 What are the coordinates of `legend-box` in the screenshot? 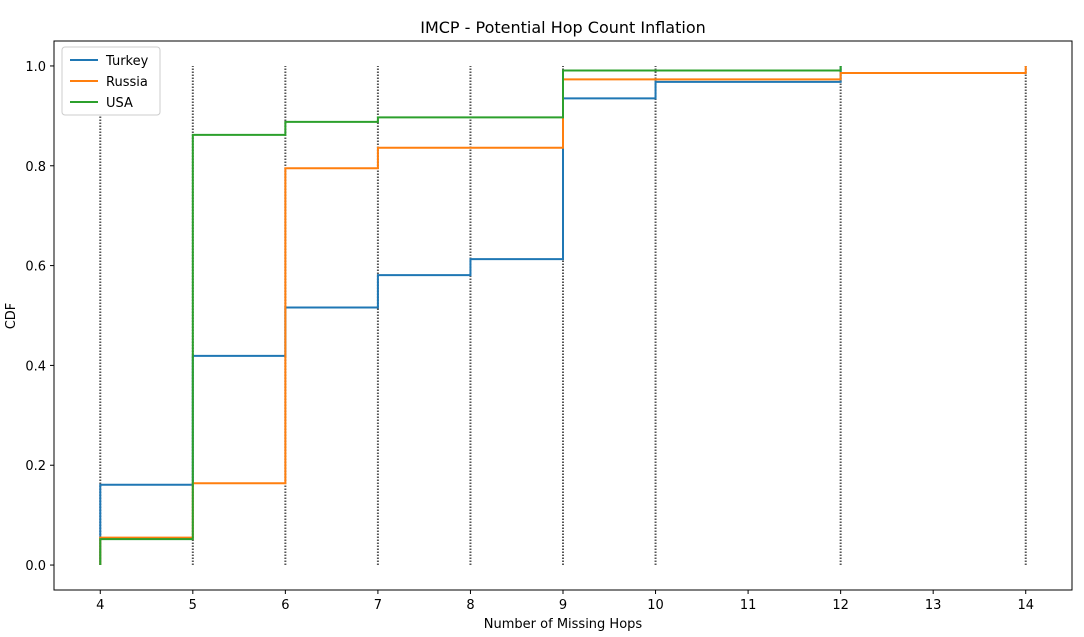 It's located at (111, 81).